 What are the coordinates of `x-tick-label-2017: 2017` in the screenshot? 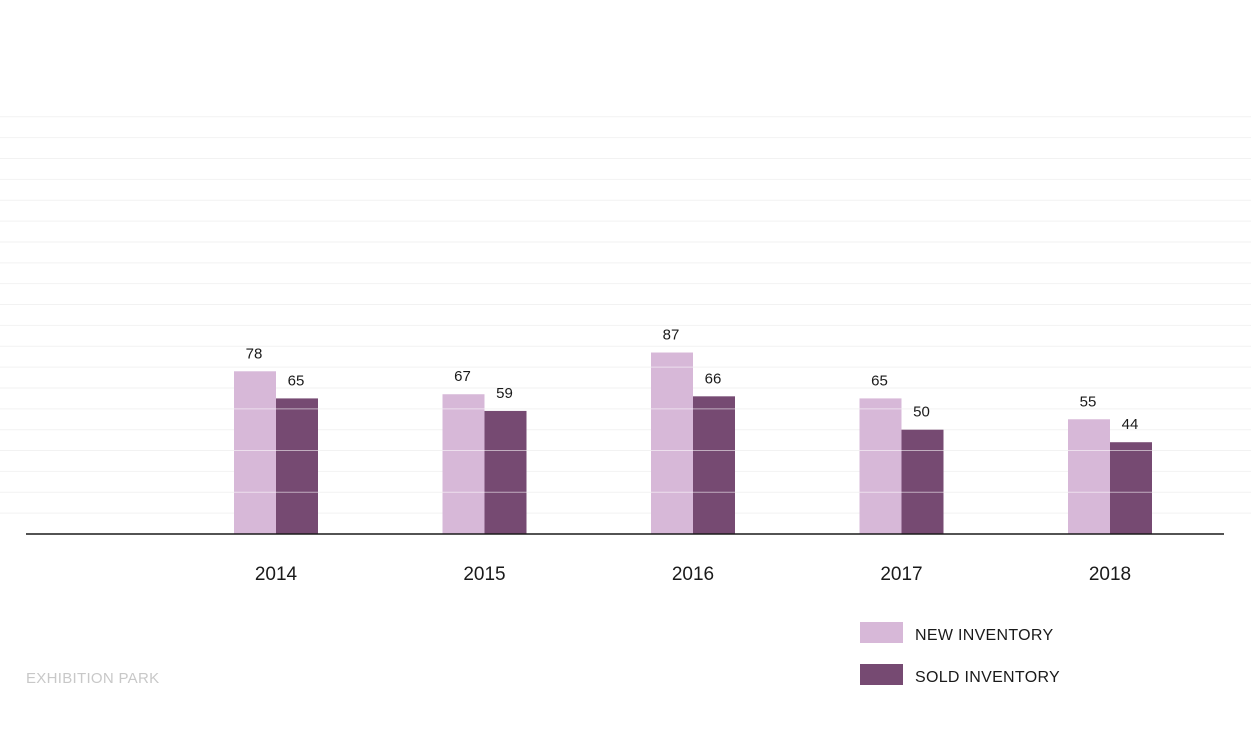 It's located at (901, 574).